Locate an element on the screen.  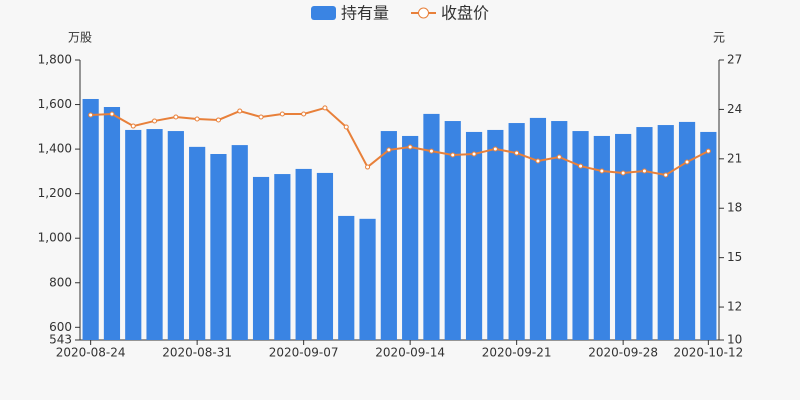
y2-tick-label: 18 is located at coordinates (734, 208).